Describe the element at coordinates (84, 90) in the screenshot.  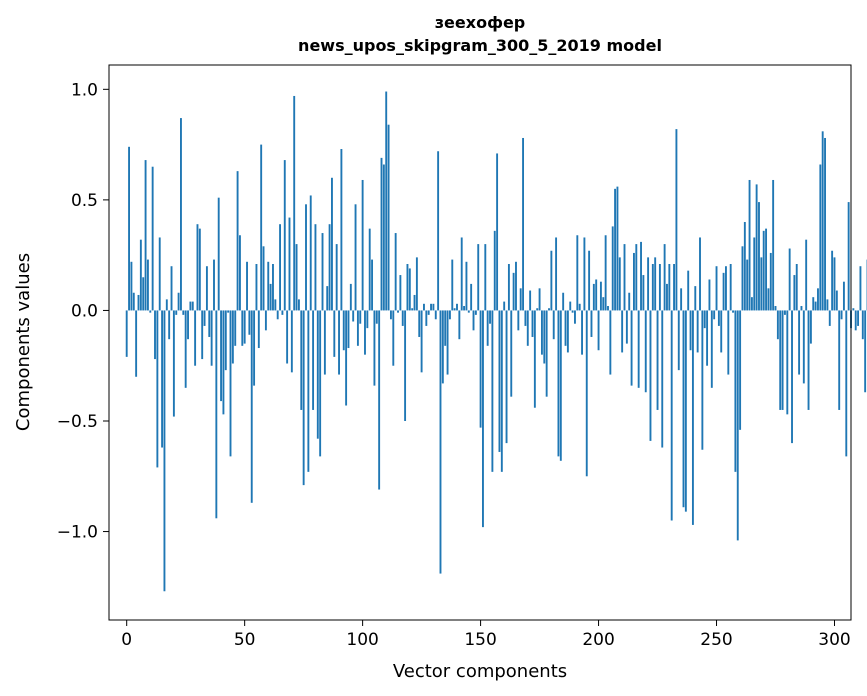
I see `y-tick-label: 1.0` at that location.